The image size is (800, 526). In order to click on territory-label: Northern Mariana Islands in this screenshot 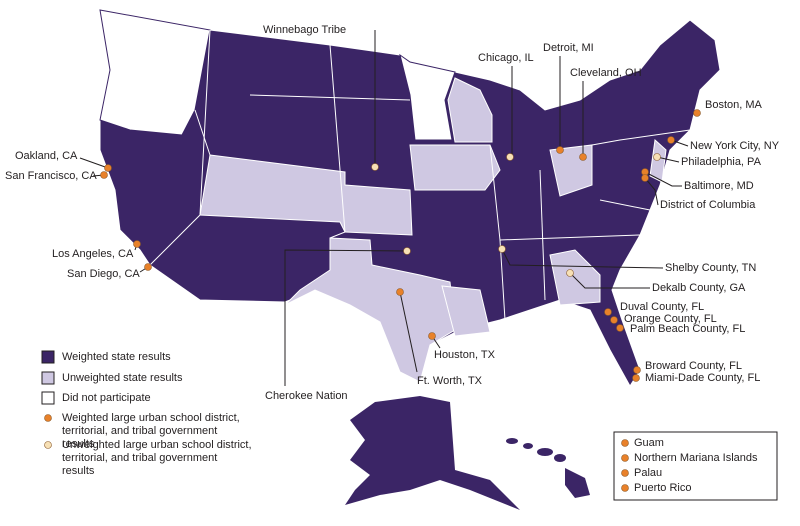, I will do `click(696, 458)`.